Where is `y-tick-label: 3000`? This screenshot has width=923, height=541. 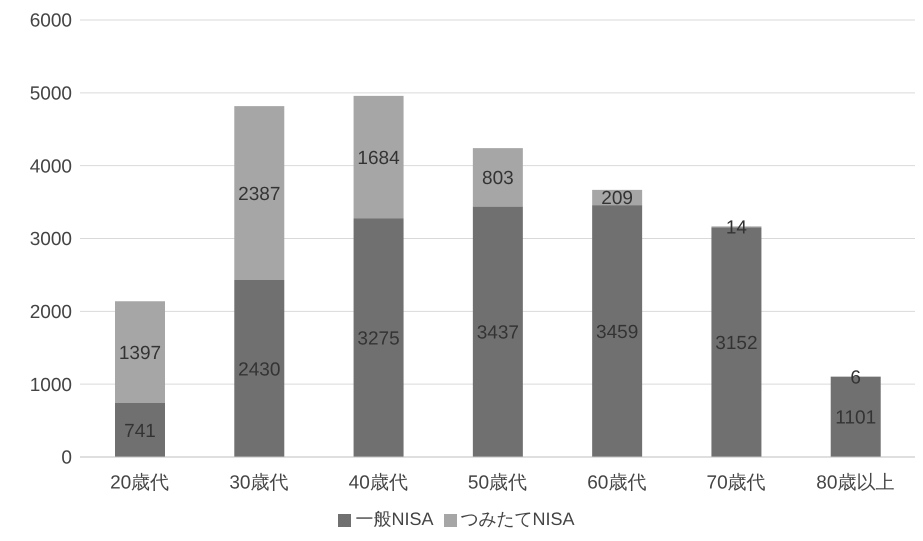
y-tick-label: 3000 is located at coordinates (51, 239).